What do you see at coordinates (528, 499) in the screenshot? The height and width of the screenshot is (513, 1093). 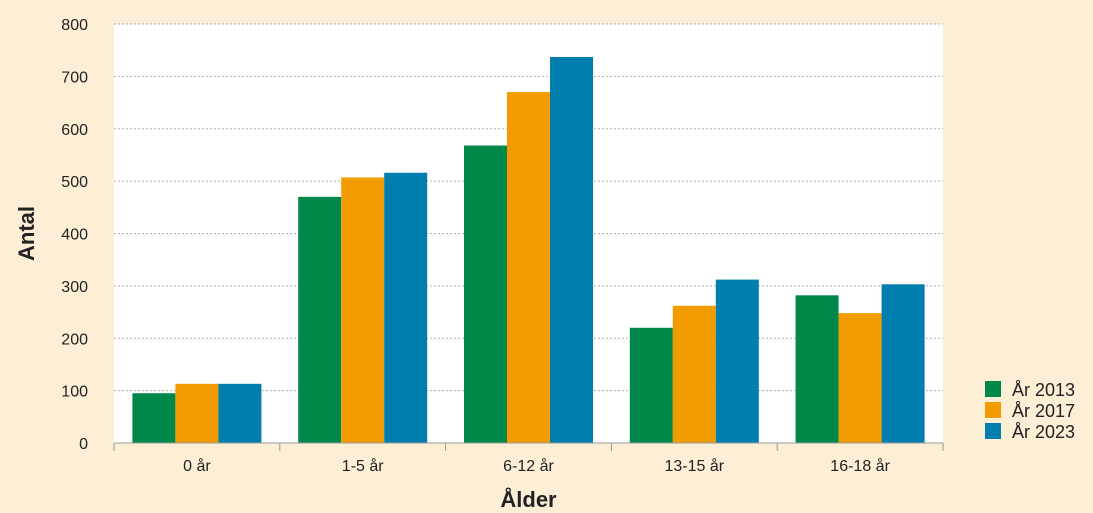 I see `x-axis-title: Ålder` at bounding box center [528, 499].